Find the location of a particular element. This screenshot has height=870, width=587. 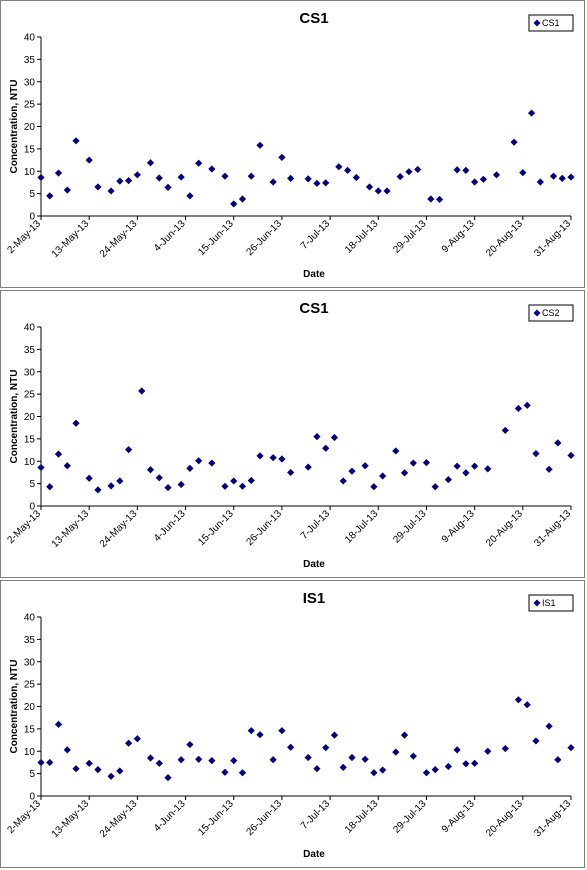

x-tick-label: 24-May-13 is located at coordinates (119, 819).